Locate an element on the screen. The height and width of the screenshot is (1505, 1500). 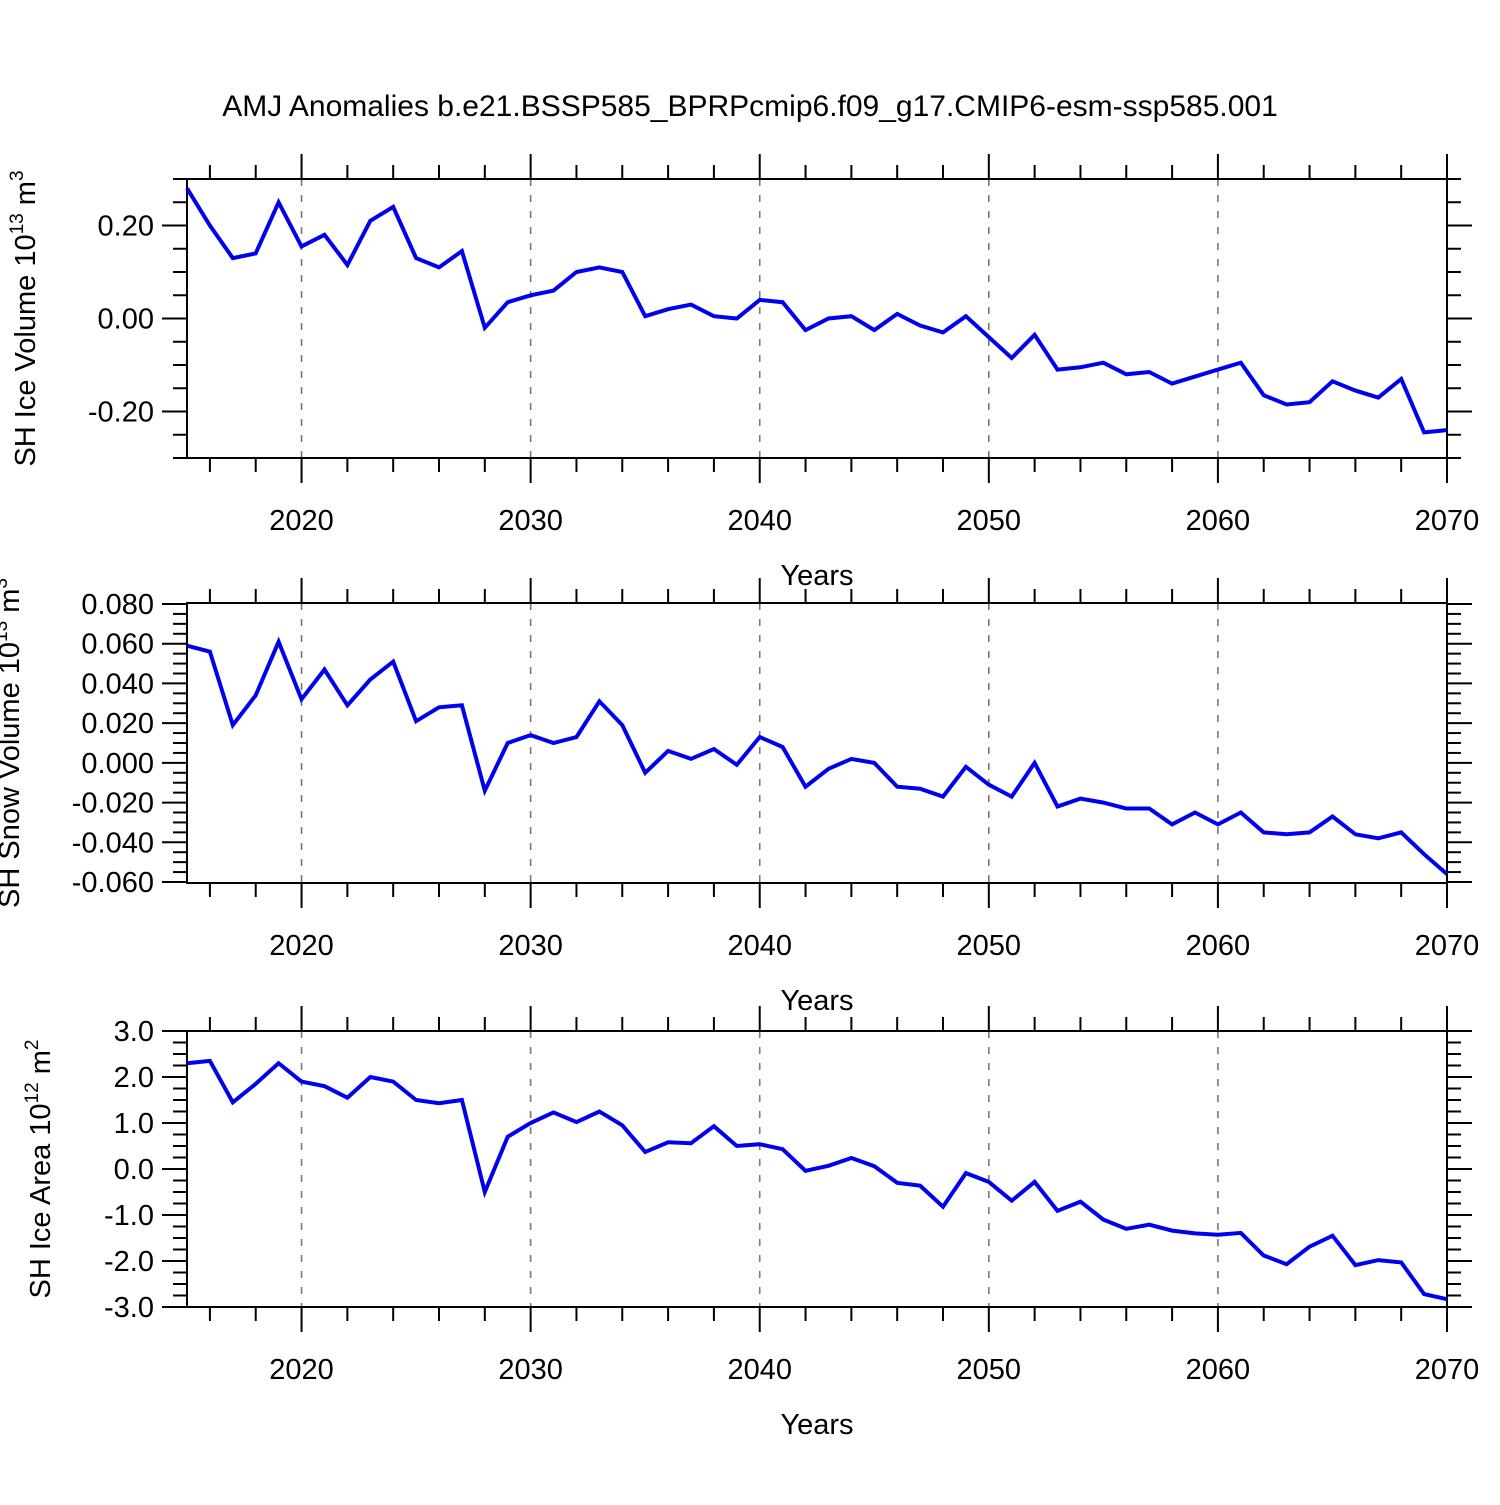
y-tick-label: 0.040 is located at coordinates (117, 684).